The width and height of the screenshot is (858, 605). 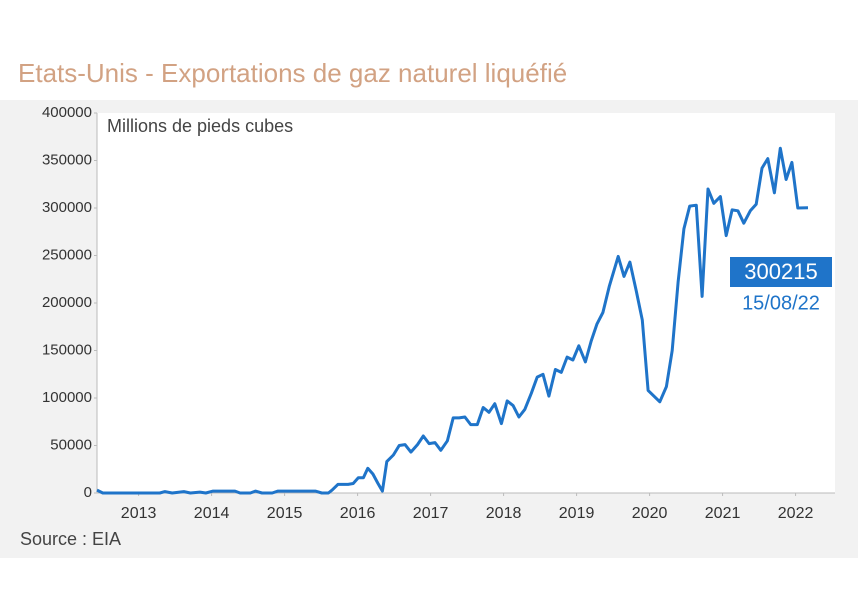 I want to click on y-tick-label: 300000, so click(x=67, y=207).